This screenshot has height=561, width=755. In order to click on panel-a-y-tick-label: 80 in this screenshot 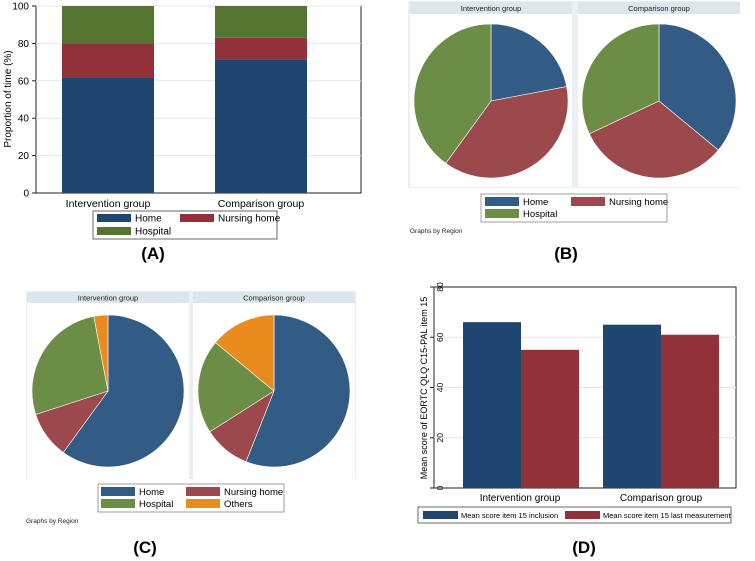, I will do `click(24, 44)`.